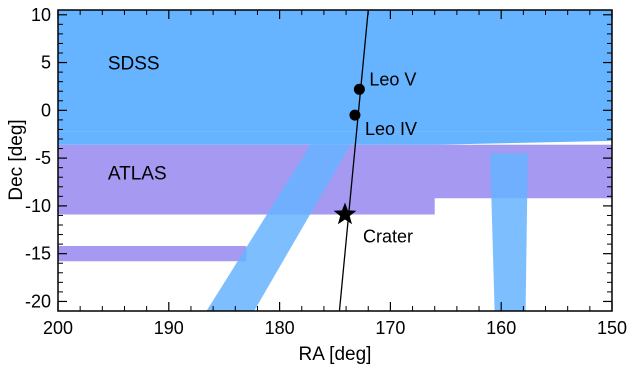 This screenshot has width=632, height=366. Describe the element at coordinates (355, 115) in the screenshot. I see `object-marker-leo-iv` at that location.